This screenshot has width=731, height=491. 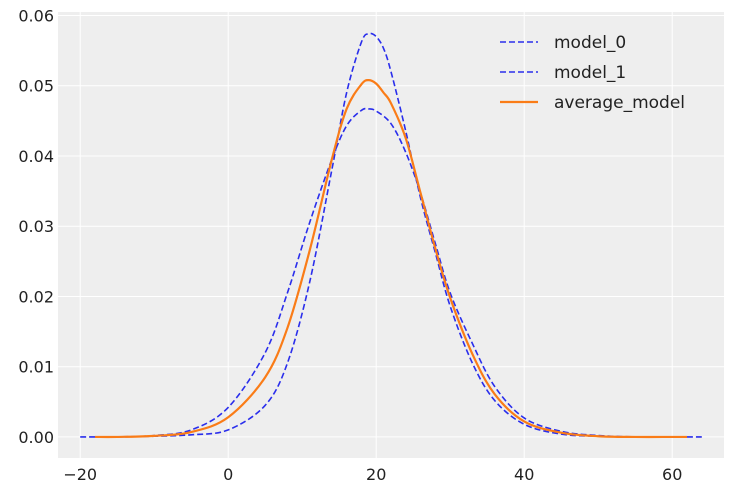 I want to click on y-tick-label: 0.04, so click(x=36, y=156).